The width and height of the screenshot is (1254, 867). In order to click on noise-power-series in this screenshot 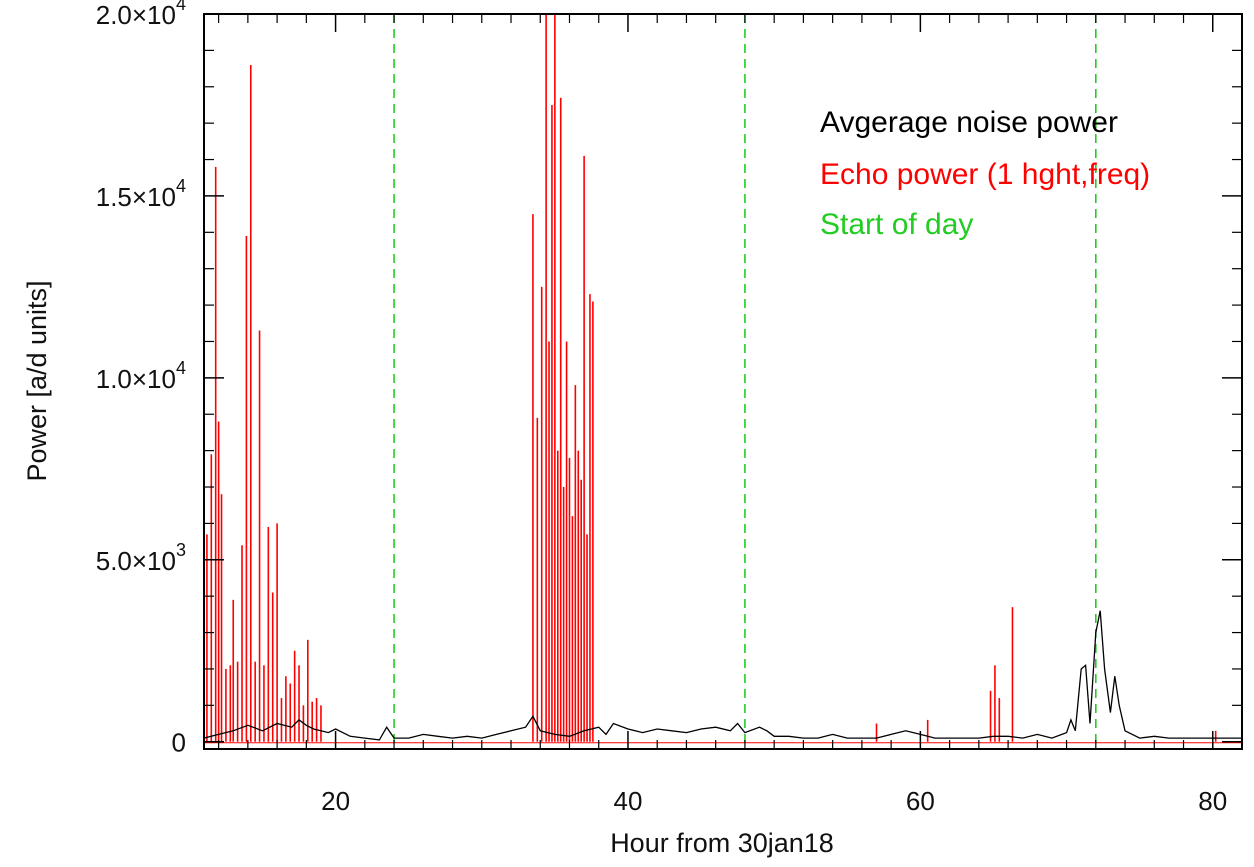, I will do `click(723, 675)`.